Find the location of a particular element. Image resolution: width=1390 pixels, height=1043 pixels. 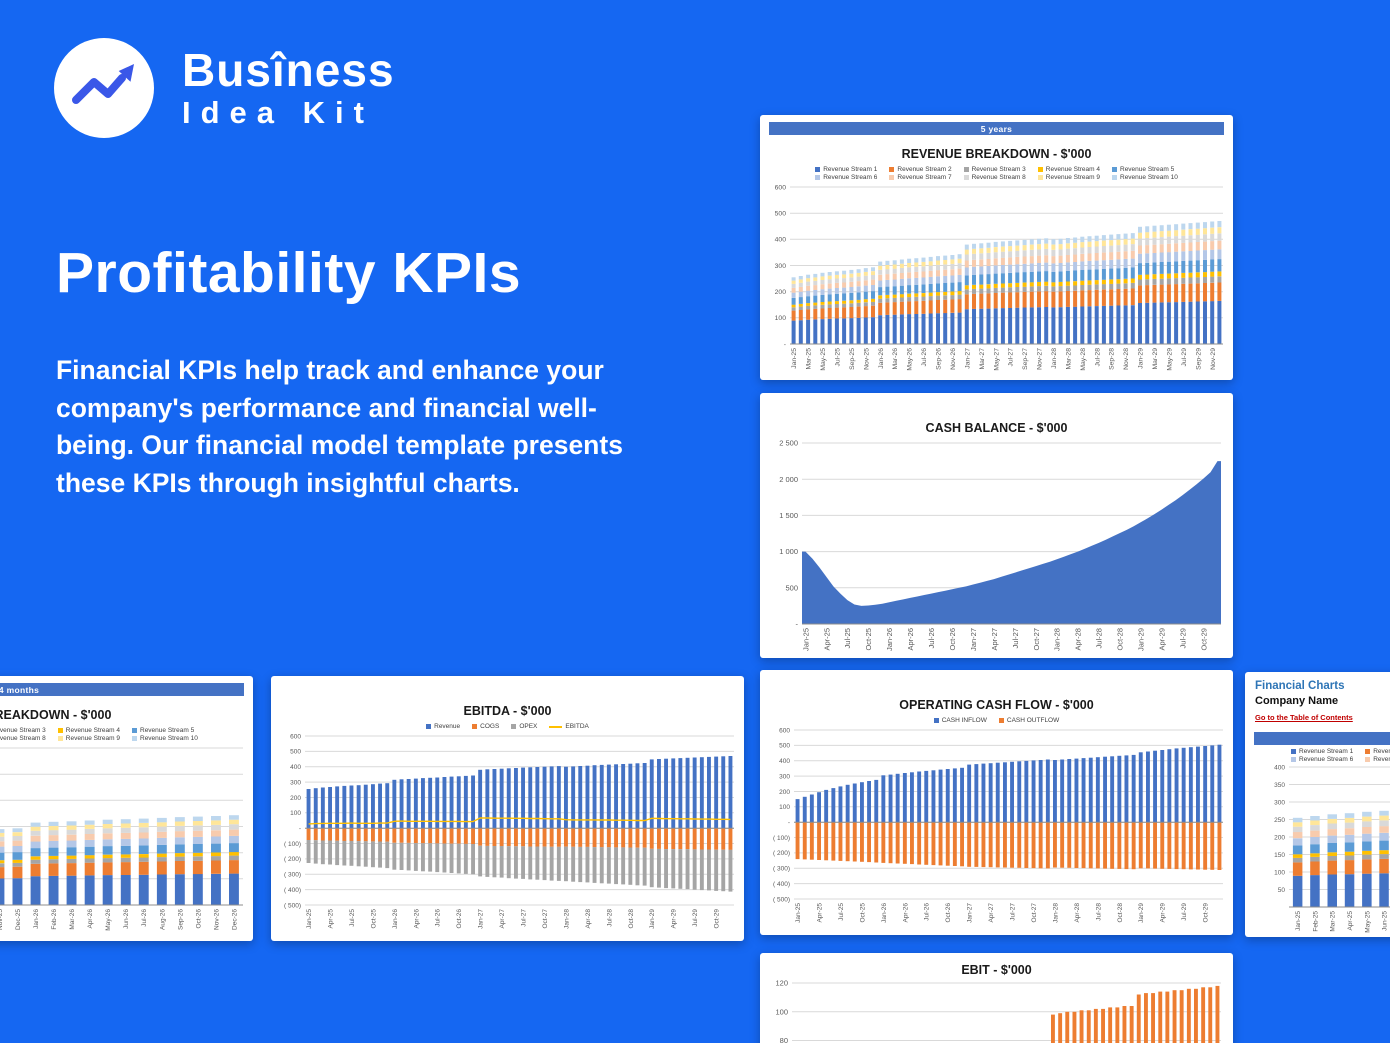

svg-text: Feb-26 is located at coordinates (54, 919).